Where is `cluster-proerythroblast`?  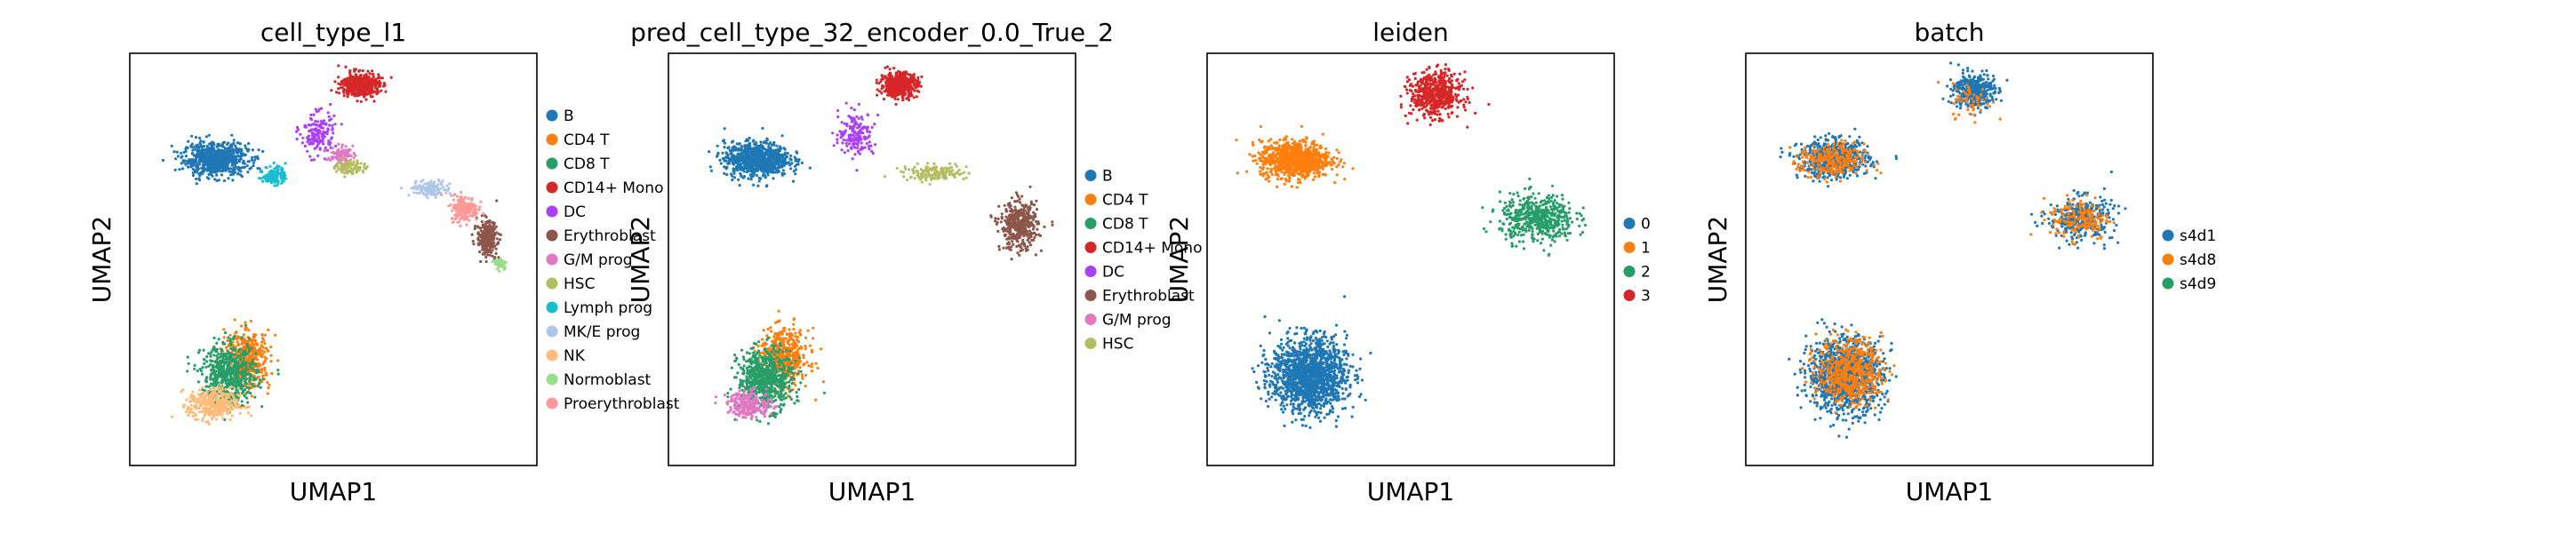
cluster-proerythroblast is located at coordinates (462, 208).